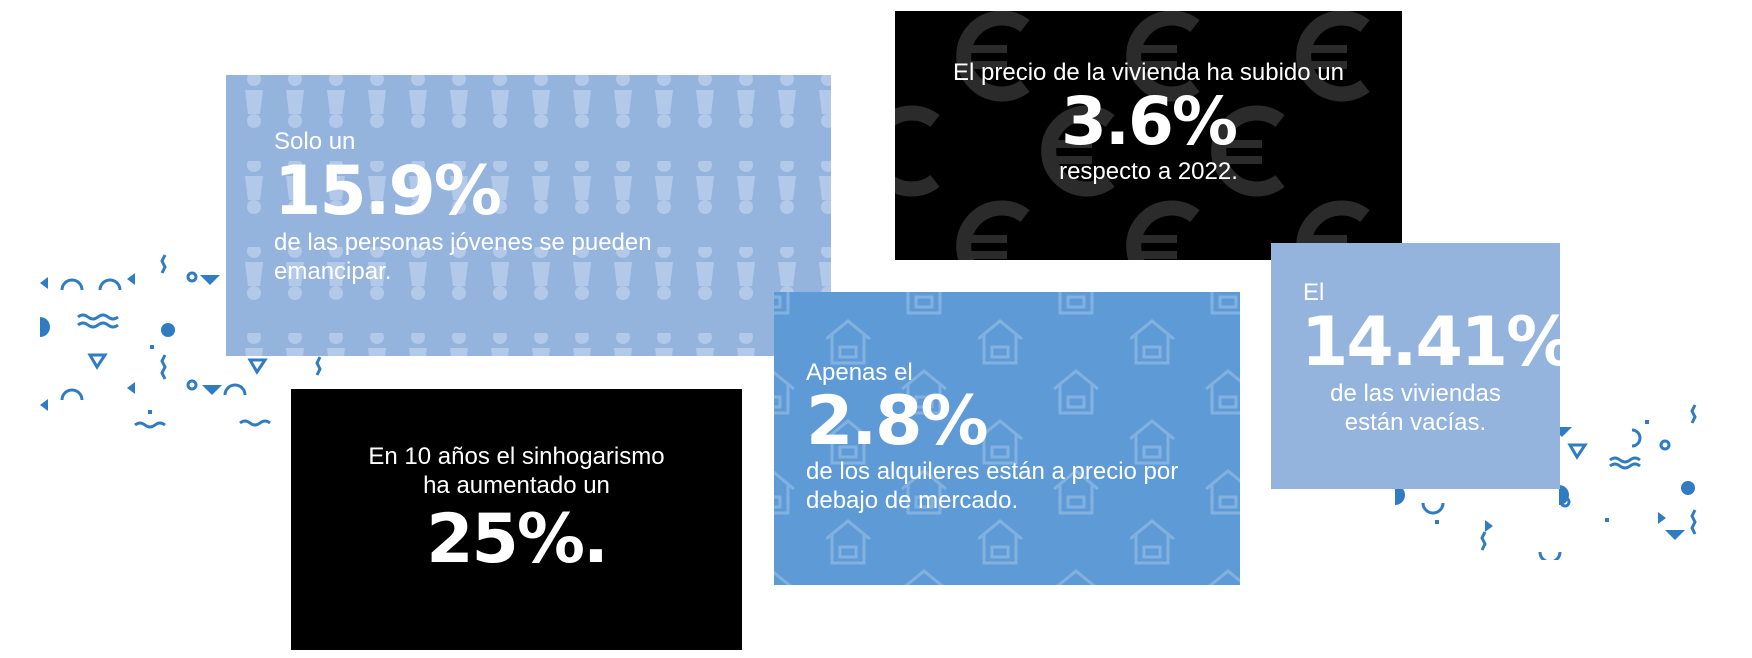 This screenshot has width=1752, height=658. Describe the element at coordinates (992, 471) in the screenshot. I see `stat-description-line-1: de los alquileres están a precio por` at that location.